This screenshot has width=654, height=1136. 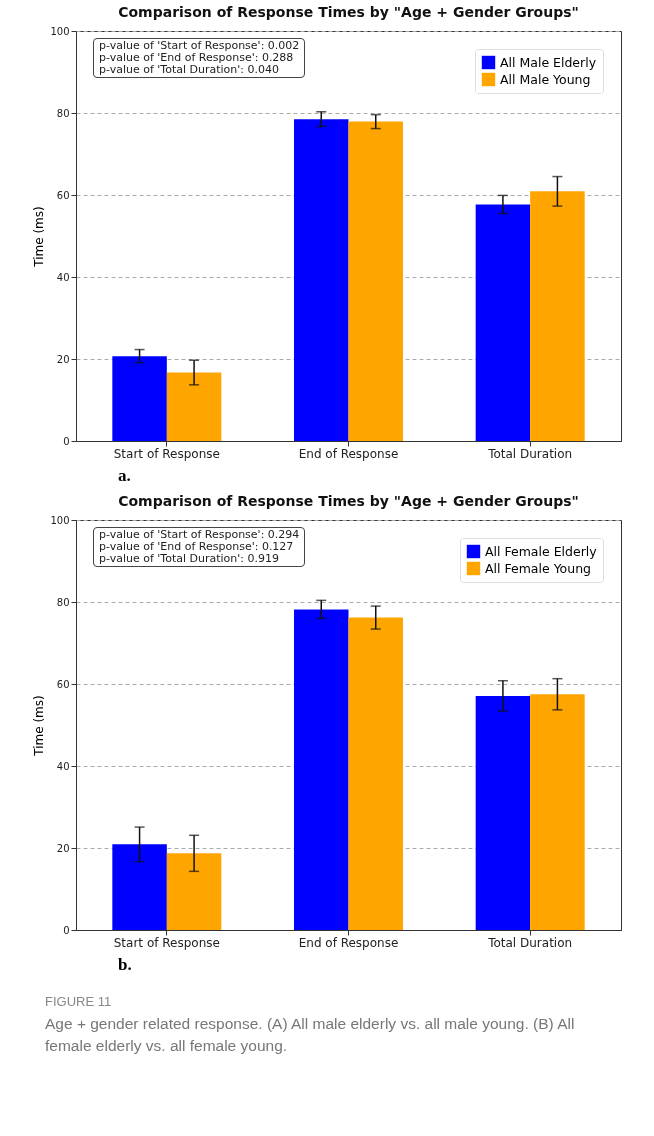 I want to click on text: Age + gender related response. (A) All male elderly vs. all male young. (B) All female elderly vs. all female young., so click(x=310, y=1035).